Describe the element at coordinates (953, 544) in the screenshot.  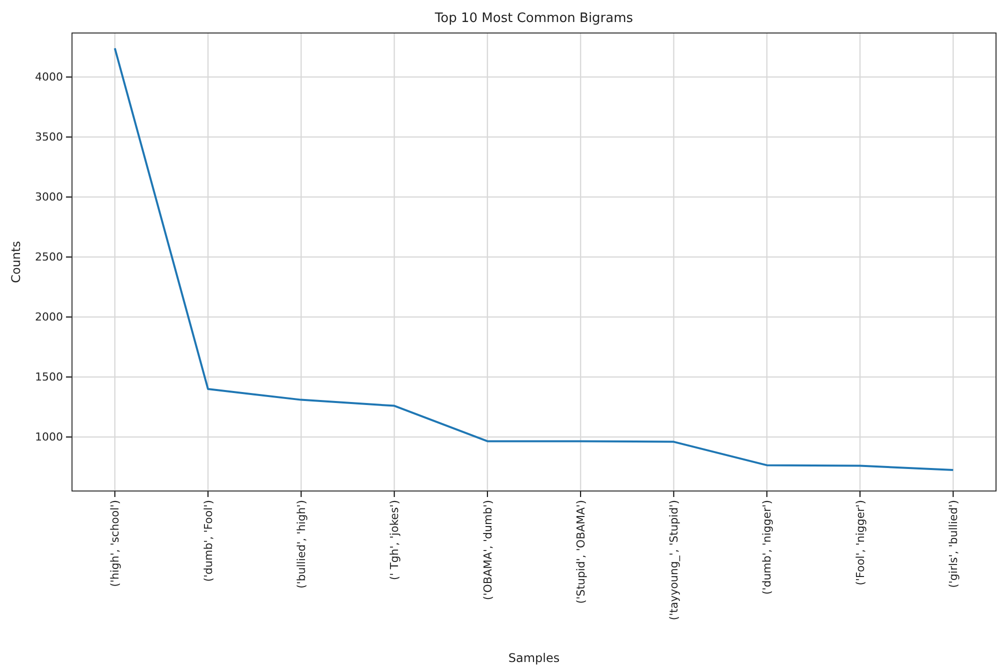
I see `x-tick-label: ('girls', 'bullied')` at that location.